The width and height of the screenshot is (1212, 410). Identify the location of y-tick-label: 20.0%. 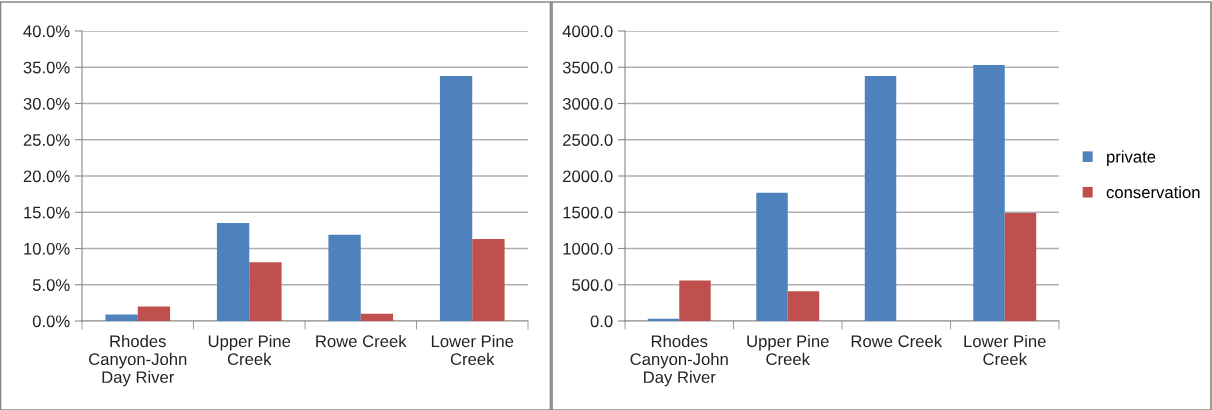
(46, 176).